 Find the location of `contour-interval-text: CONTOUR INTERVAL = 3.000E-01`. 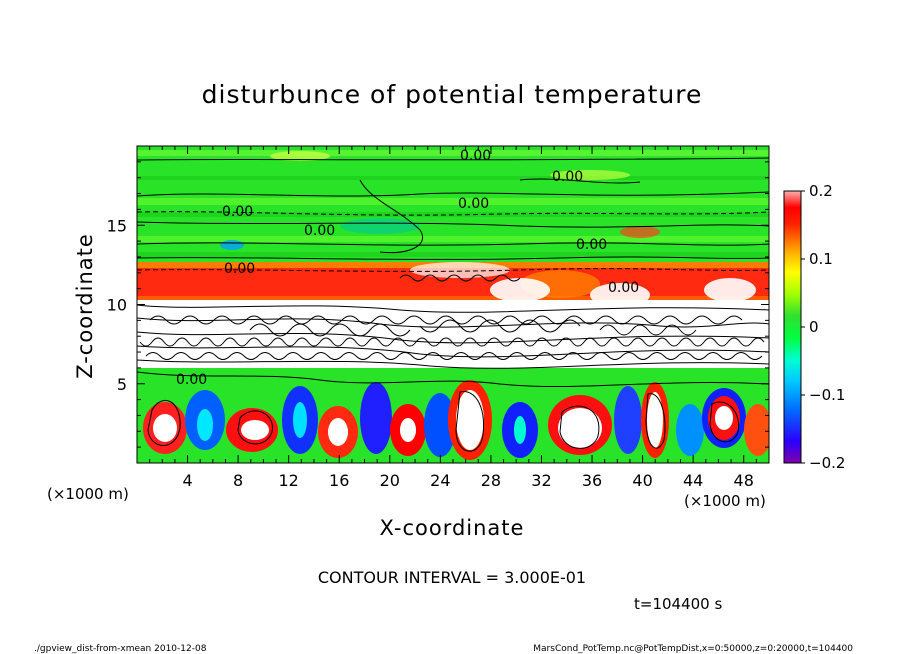

contour-interval-text: CONTOUR INTERVAL = 3.000E-01 is located at coordinates (452, 577).